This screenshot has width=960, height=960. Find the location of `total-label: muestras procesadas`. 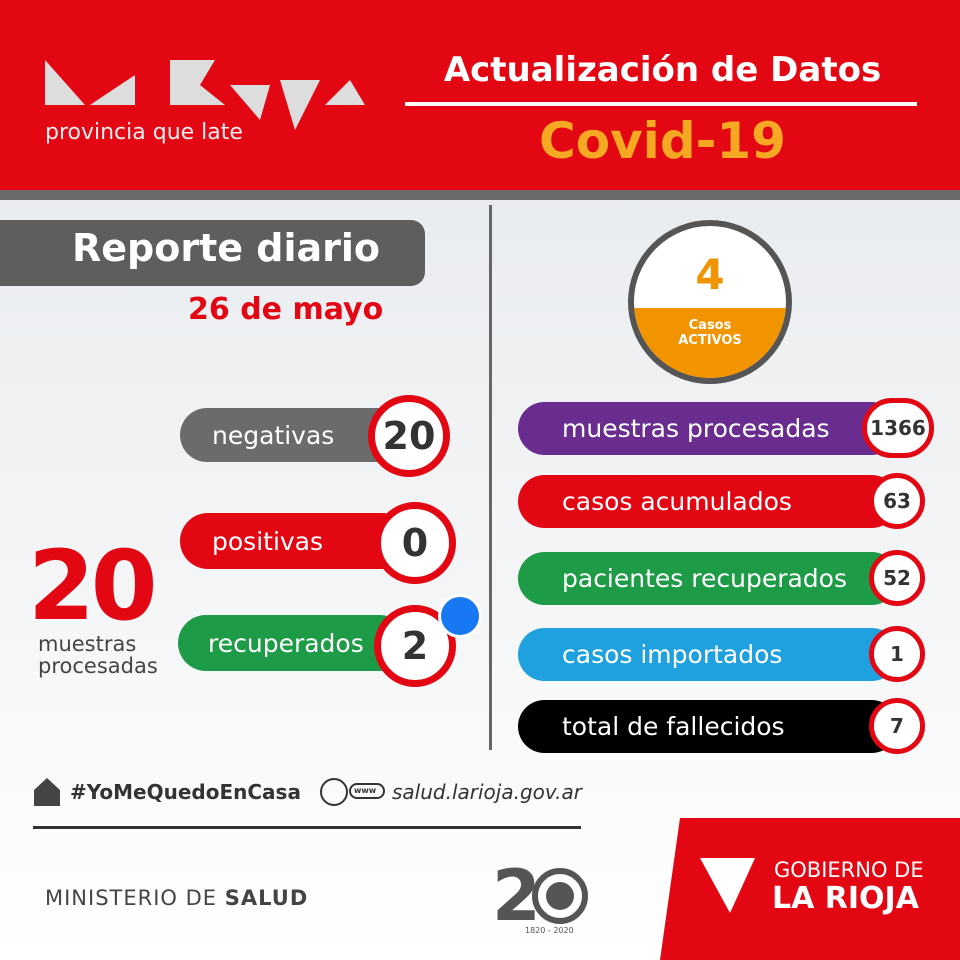

total-label: muestras procesadas is located at coordinates (98, 655).